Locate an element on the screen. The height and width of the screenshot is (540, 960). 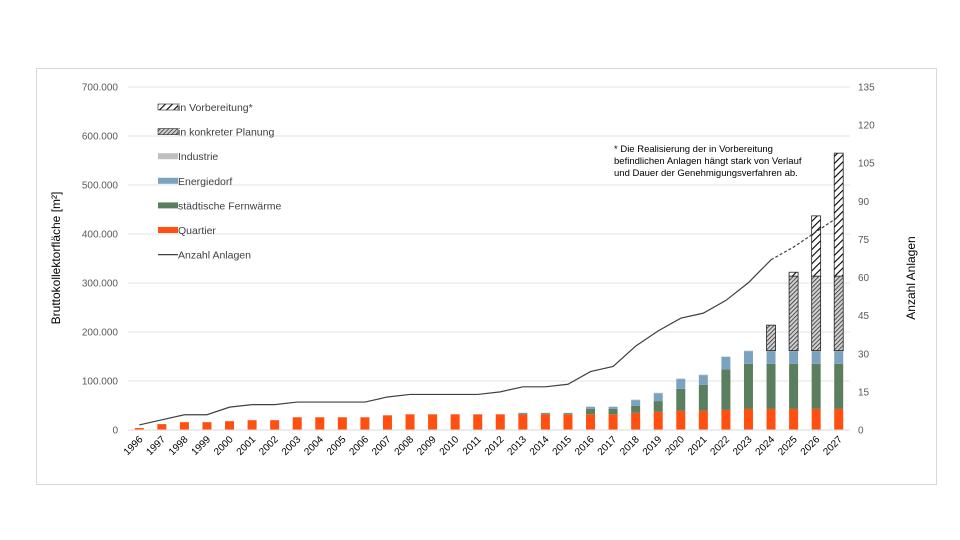
x-tick-label: 2021 is located at coordinates (698, 446).